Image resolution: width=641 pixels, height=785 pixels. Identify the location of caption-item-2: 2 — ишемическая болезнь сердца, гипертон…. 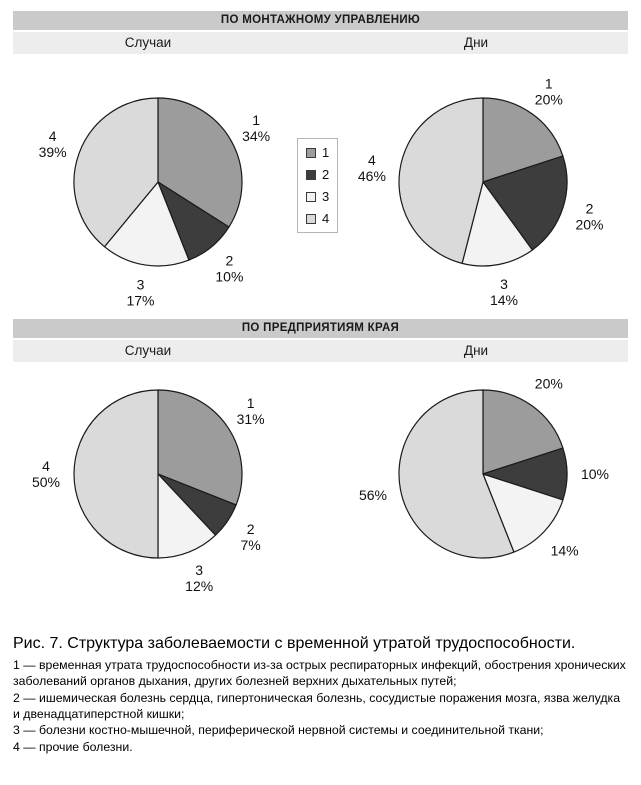
(317, 706).